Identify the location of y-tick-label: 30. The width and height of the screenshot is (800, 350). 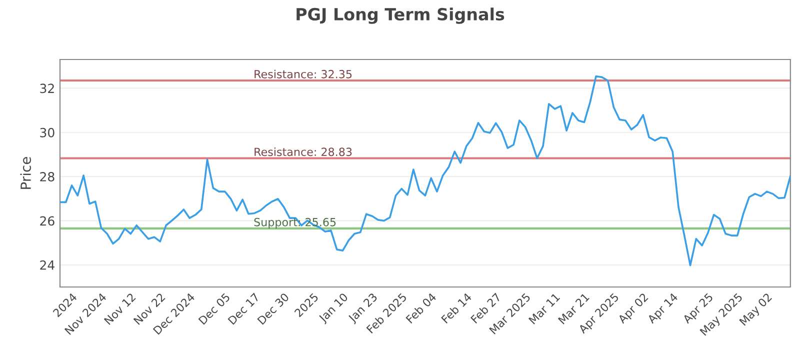
(47, 133).